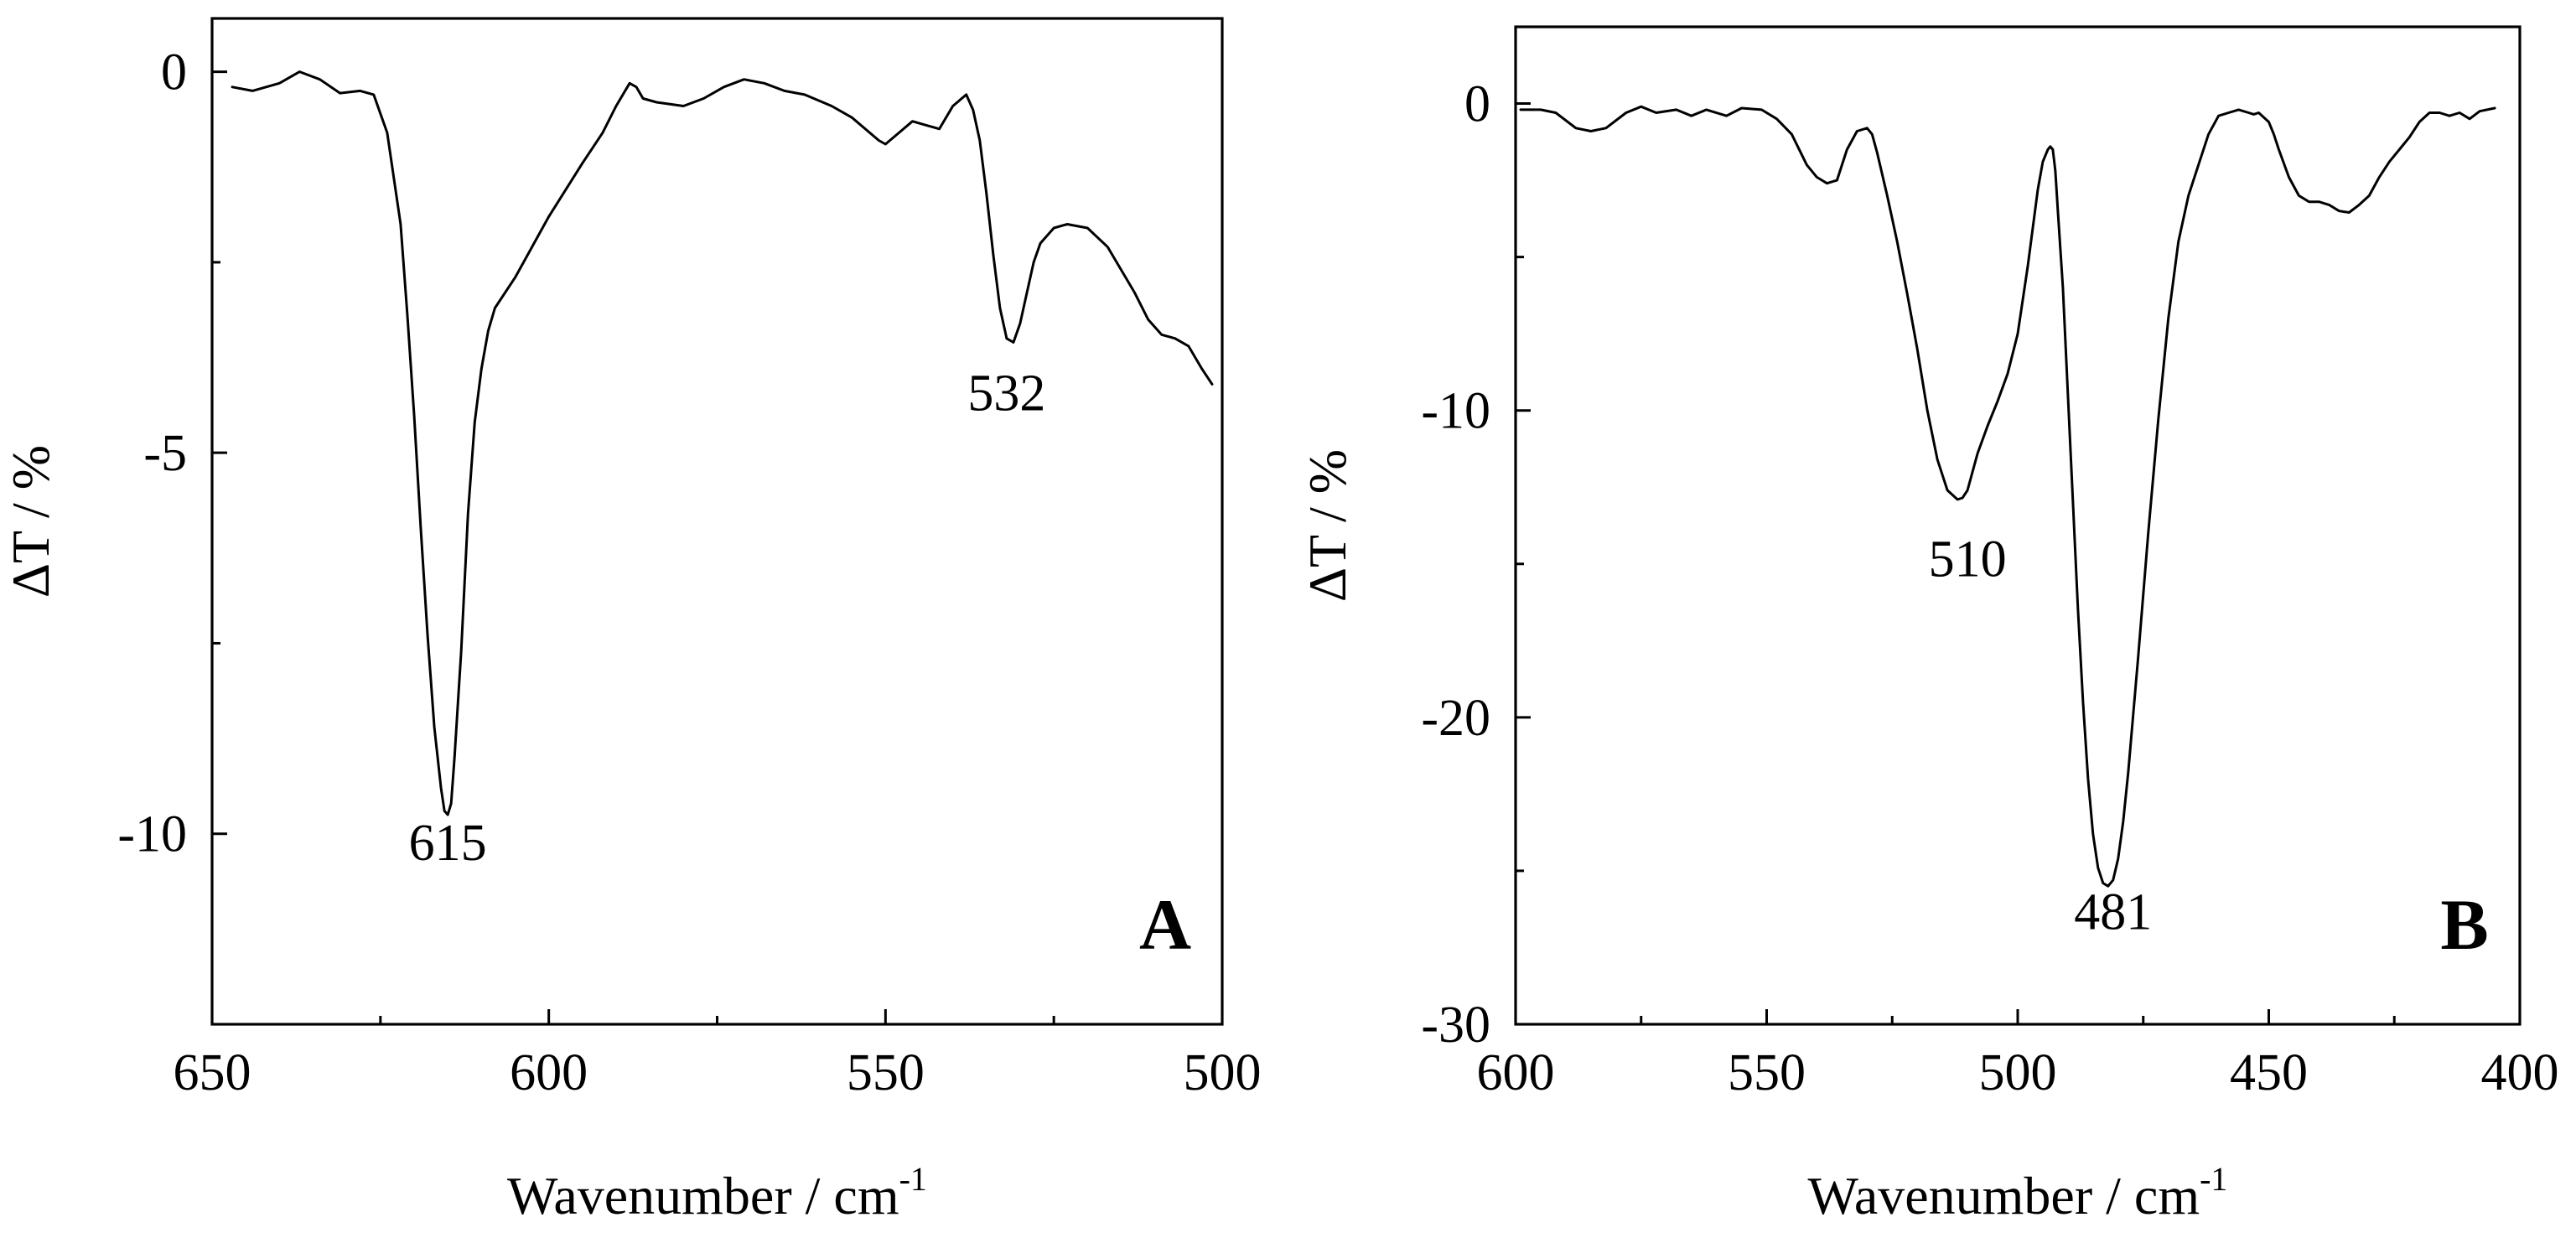 This screenshot has height=1238, width=2576. I want to click on panel-a-x-tick-label: 650, so click(212, 1072).